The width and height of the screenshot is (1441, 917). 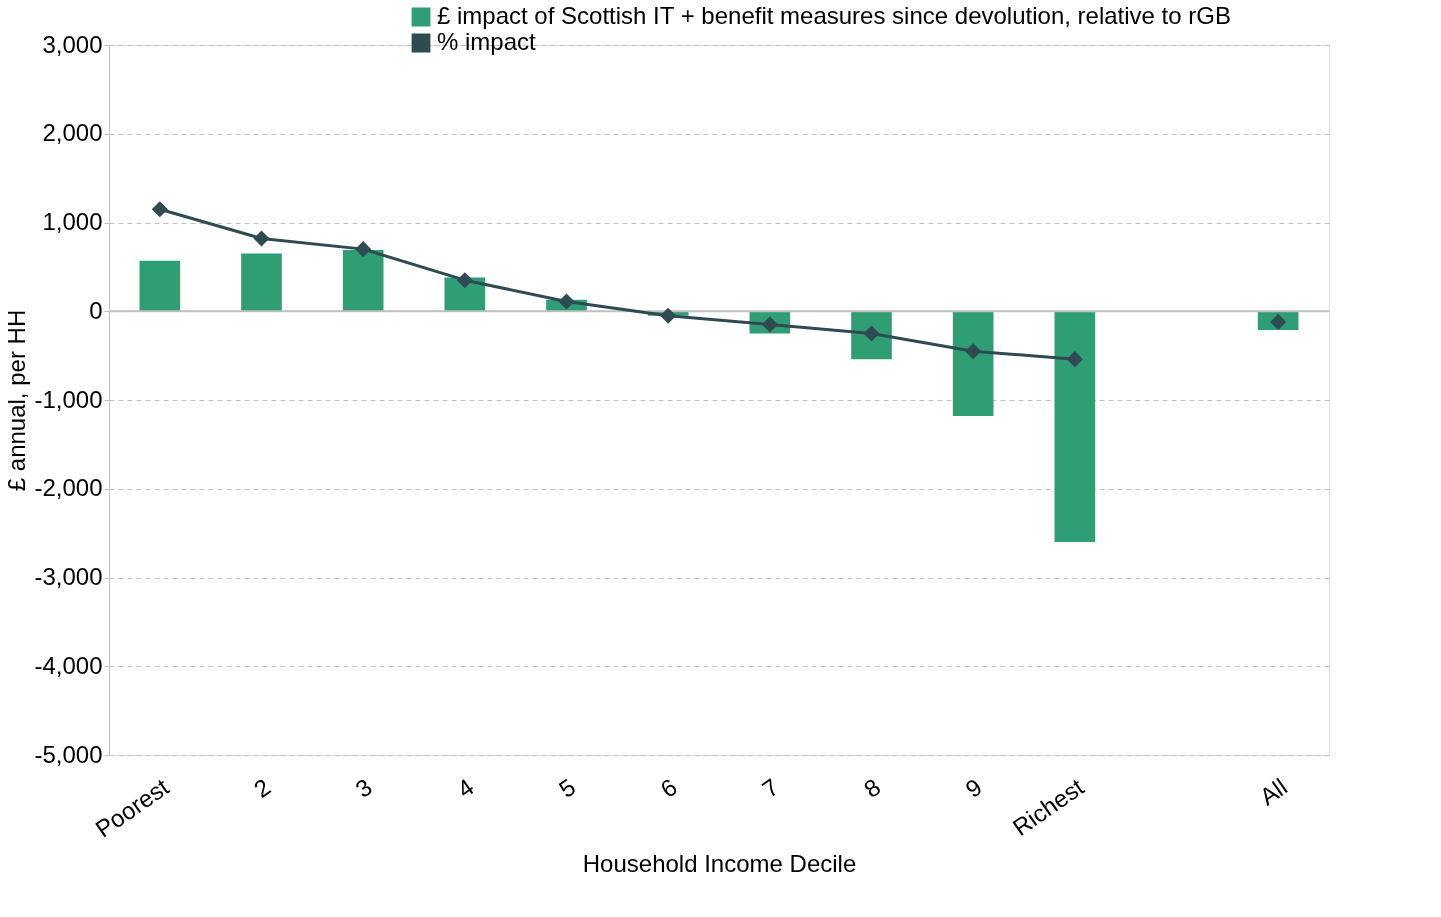 What do you see at coordinates (72, 133) in the screenshot?
I see `y-tick-label: 2,000` at bounding box center [72, 133].